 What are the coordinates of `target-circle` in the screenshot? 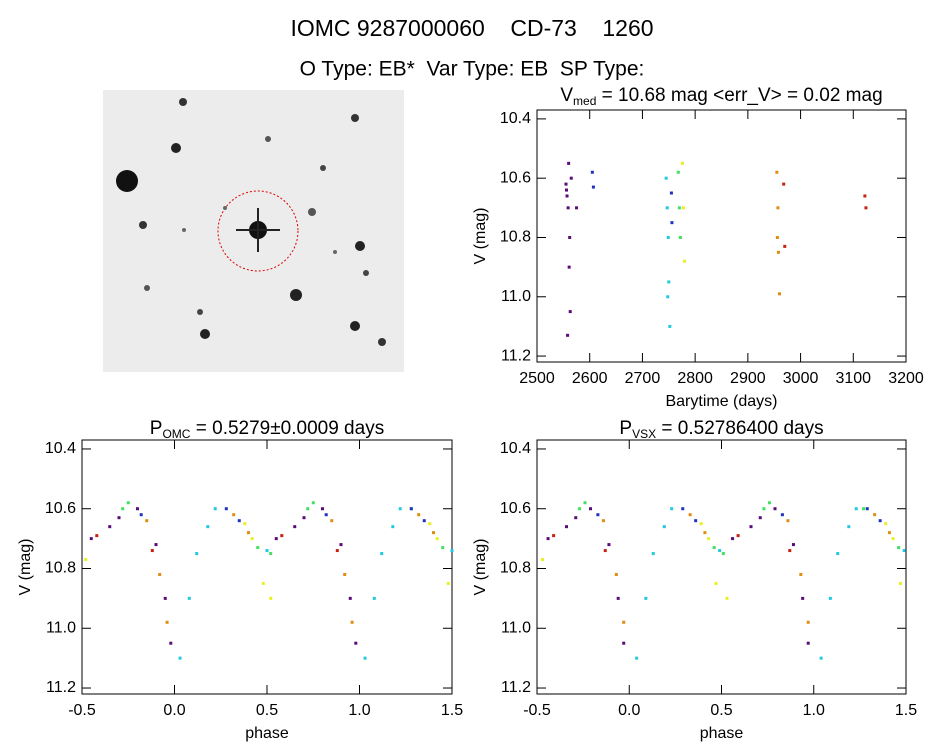 It's located at (258, 231).